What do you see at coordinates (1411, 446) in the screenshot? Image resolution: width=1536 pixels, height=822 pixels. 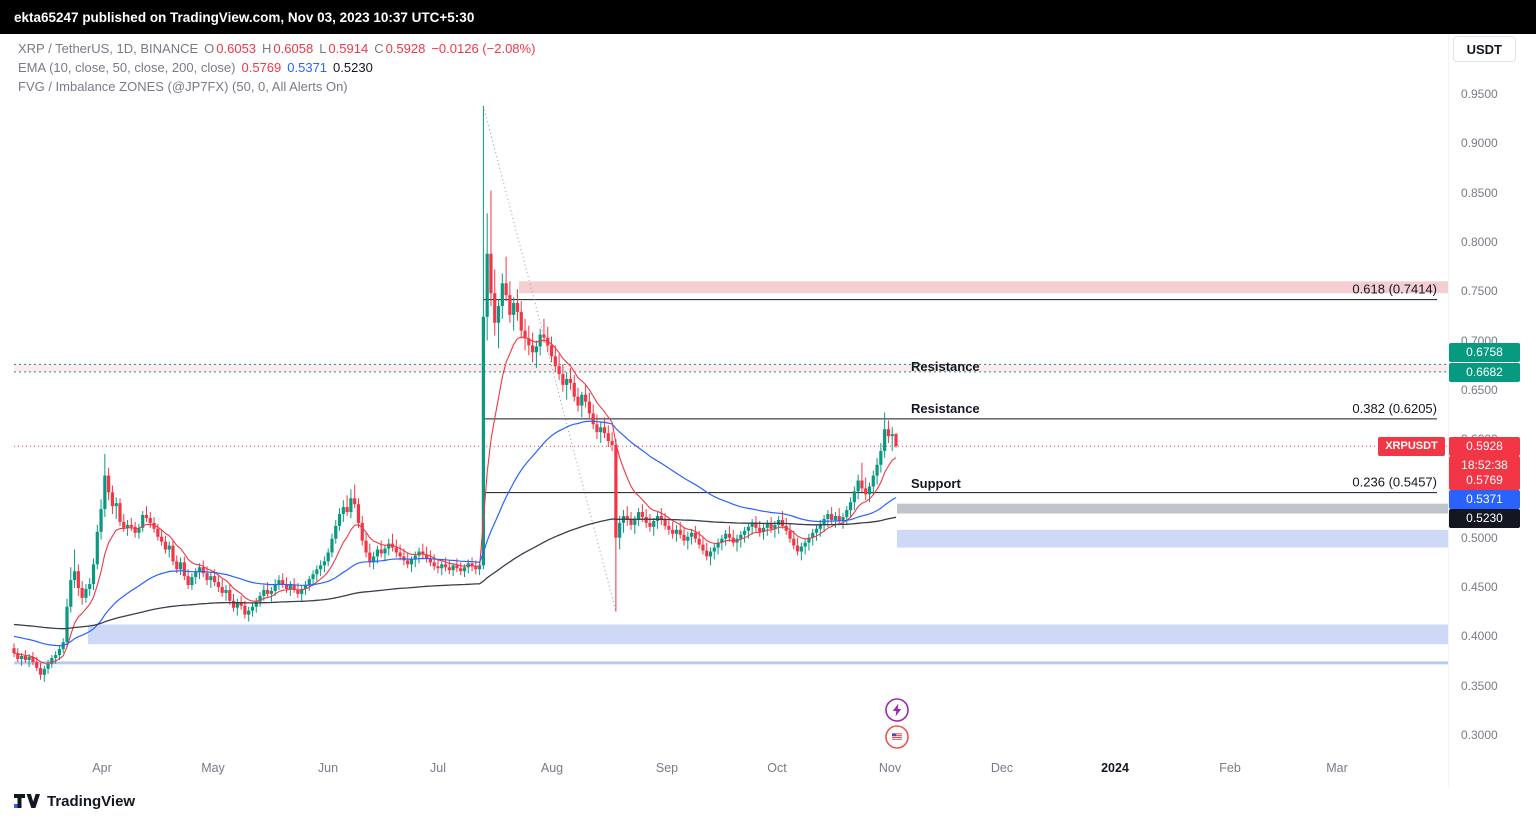 I see `symbol-price-label: XRPUSDT` at bounding box center [1411, 446].